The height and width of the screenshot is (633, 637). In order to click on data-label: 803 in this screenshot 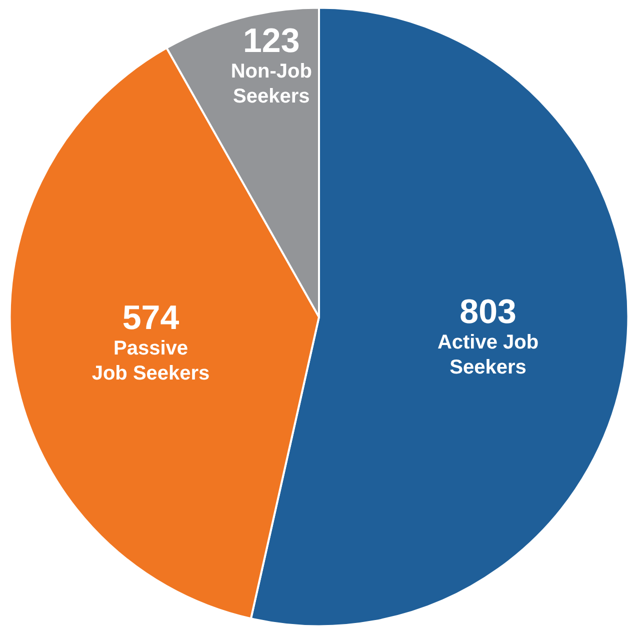, I will do `click(488, 311)`.